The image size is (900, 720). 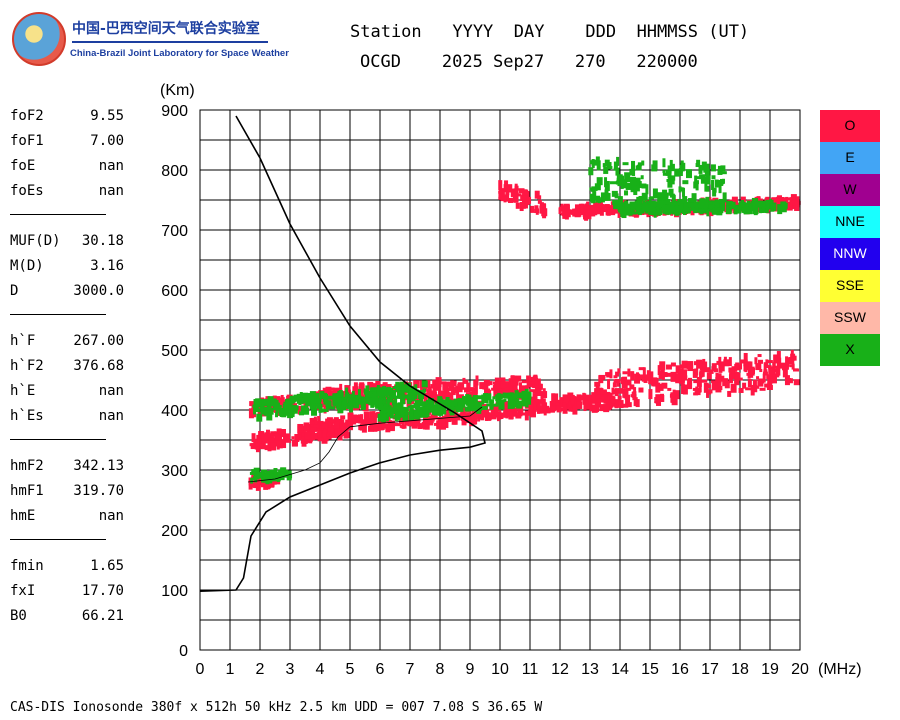 I want to click on parameter-name: foEs, so click(x=27, y=191).